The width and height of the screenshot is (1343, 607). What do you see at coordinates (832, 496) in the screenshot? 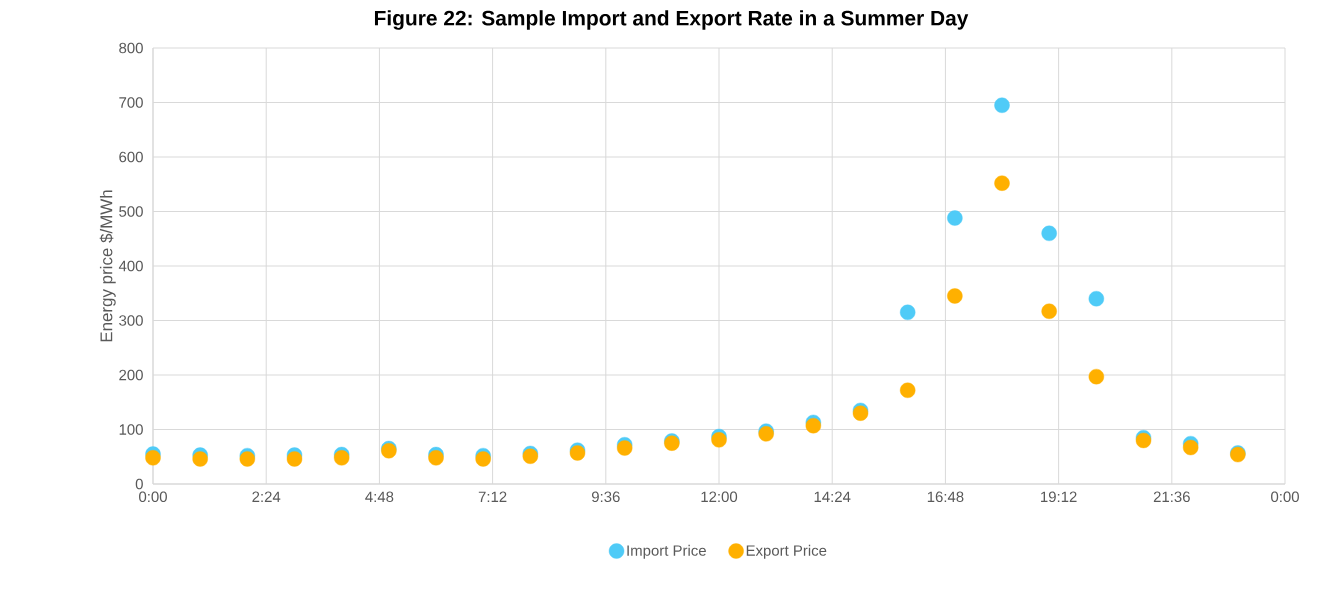
I see `x-tick-label: 14:24` at bounding box center [832, 496].